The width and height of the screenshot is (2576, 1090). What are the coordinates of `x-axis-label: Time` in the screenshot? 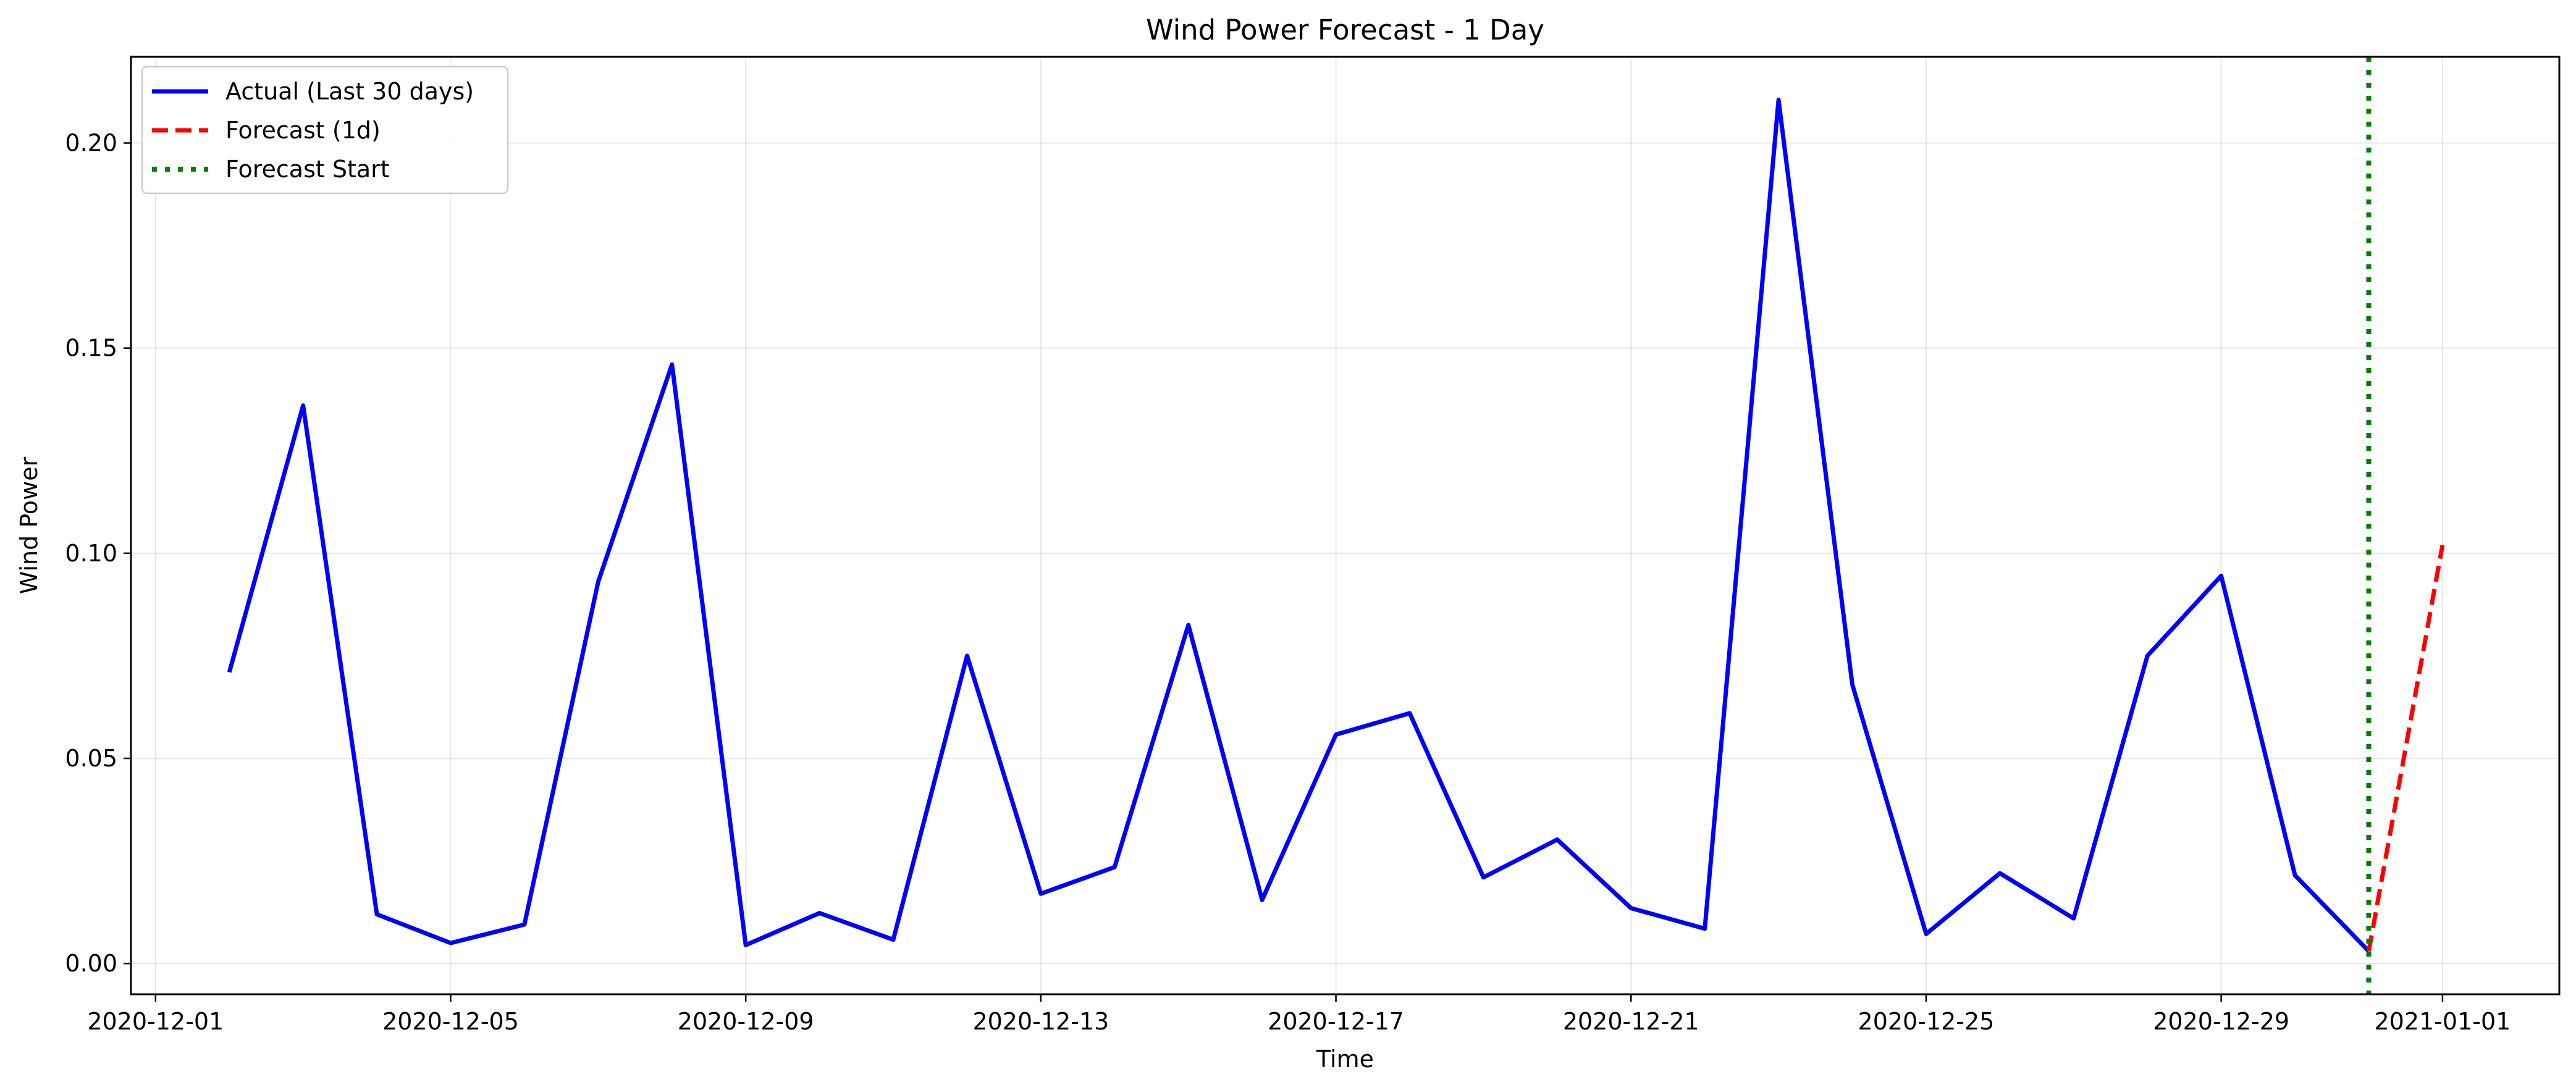 It's located at (1345, 1059).